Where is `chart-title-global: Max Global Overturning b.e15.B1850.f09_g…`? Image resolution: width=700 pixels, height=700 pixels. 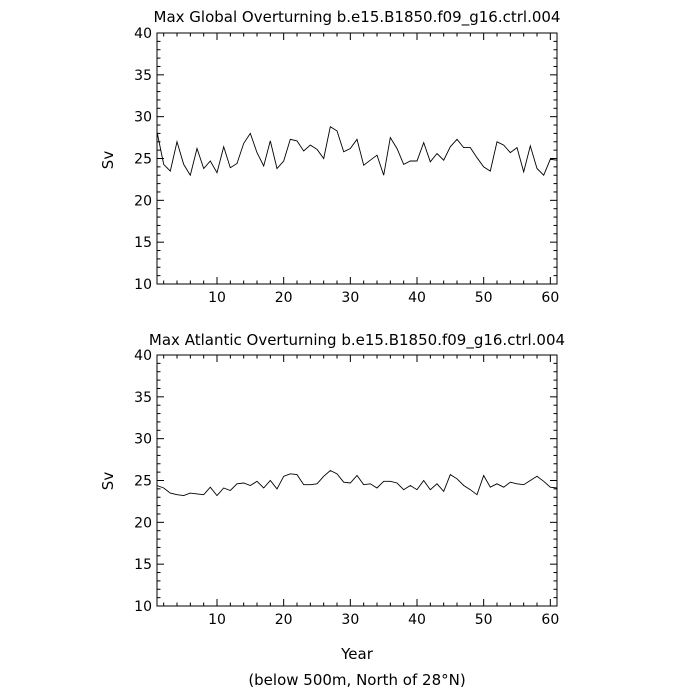
chart-title-global: Max Global Overturning b.e15.B1850.f09_g… is located at coordinates (357, 17).